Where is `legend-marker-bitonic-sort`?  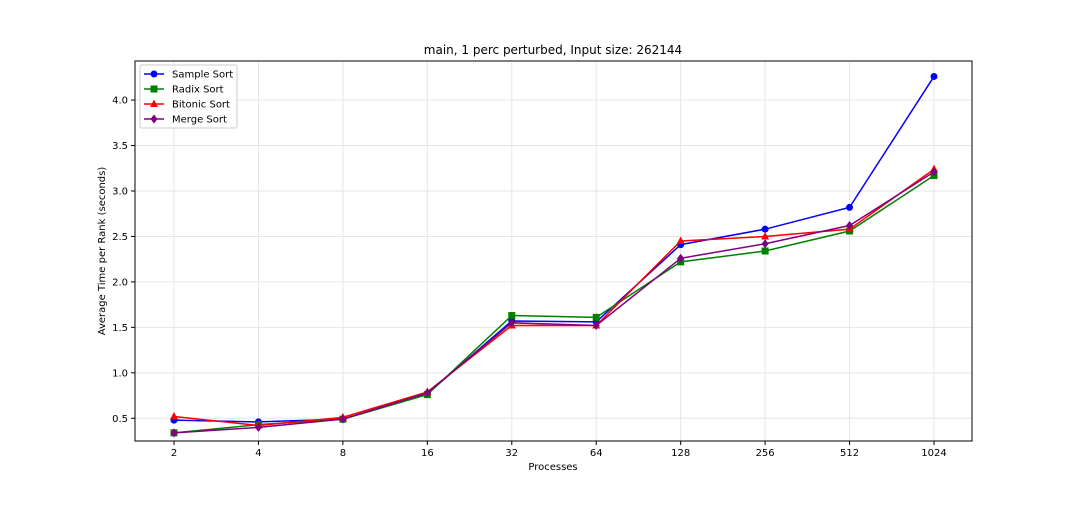 legend-marker-bitonic-sort is located at coordinates (154, 103).